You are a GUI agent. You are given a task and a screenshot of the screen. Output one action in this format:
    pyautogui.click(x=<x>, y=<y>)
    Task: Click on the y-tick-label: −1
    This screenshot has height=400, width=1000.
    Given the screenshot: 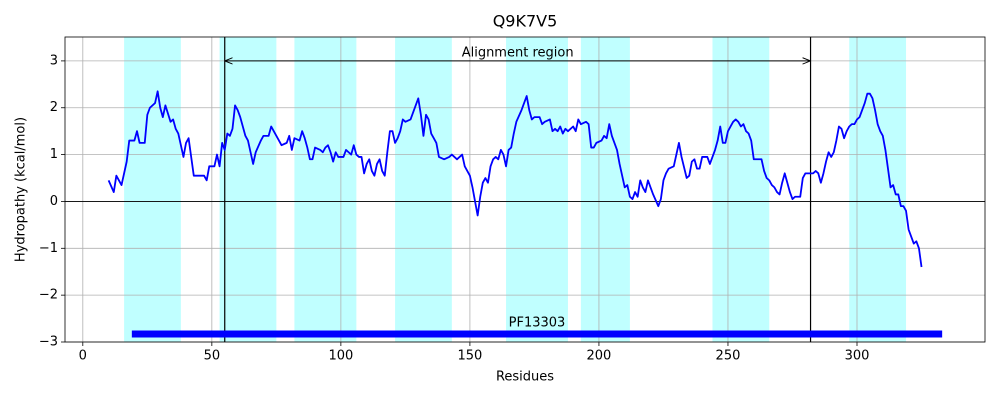 What is the action you would take?
    pyautogui.click(x=48, y=248)
    